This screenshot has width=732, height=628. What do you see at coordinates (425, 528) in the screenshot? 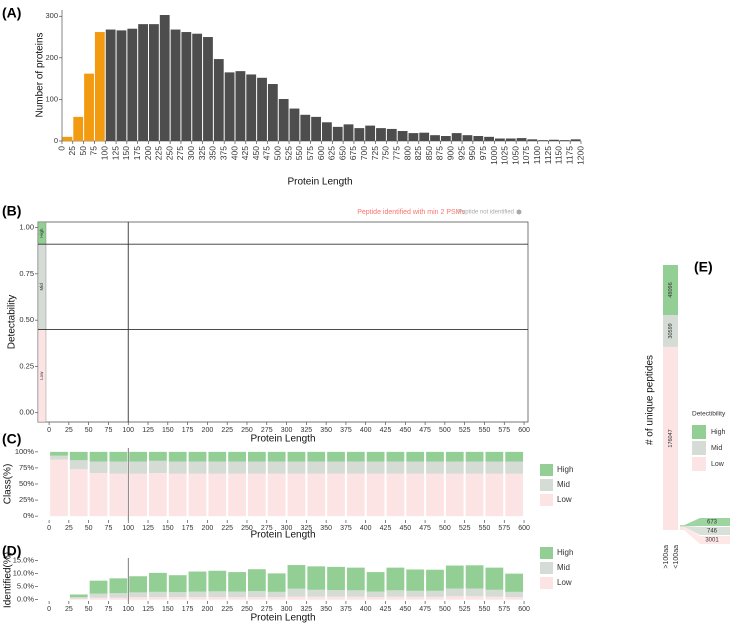
I see `x-tick-label: 475` at bounding box center [425, 528].